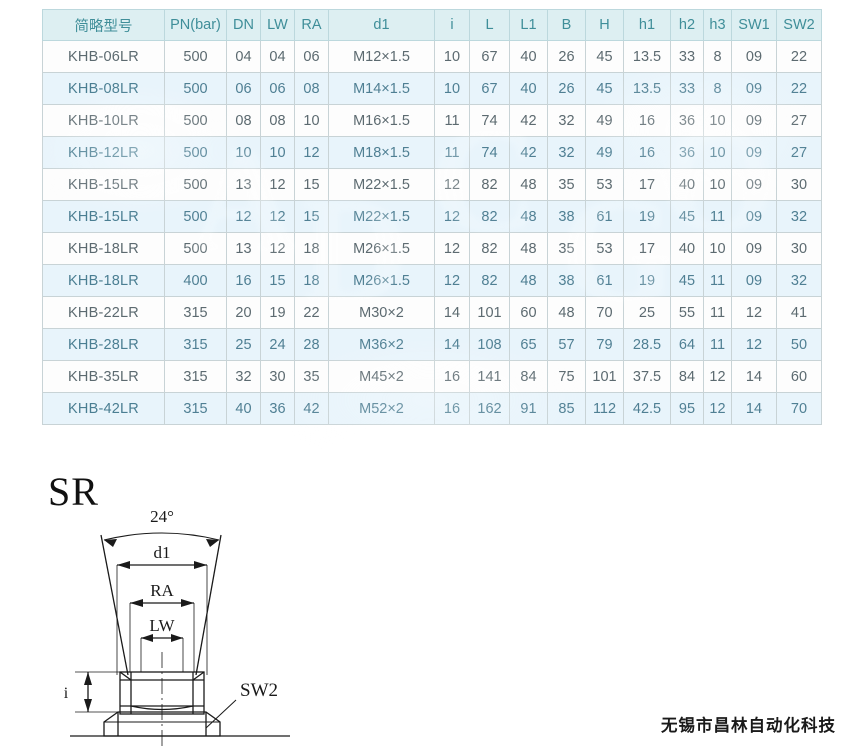  I want to click on table-cell: 22, so click(799, 88).